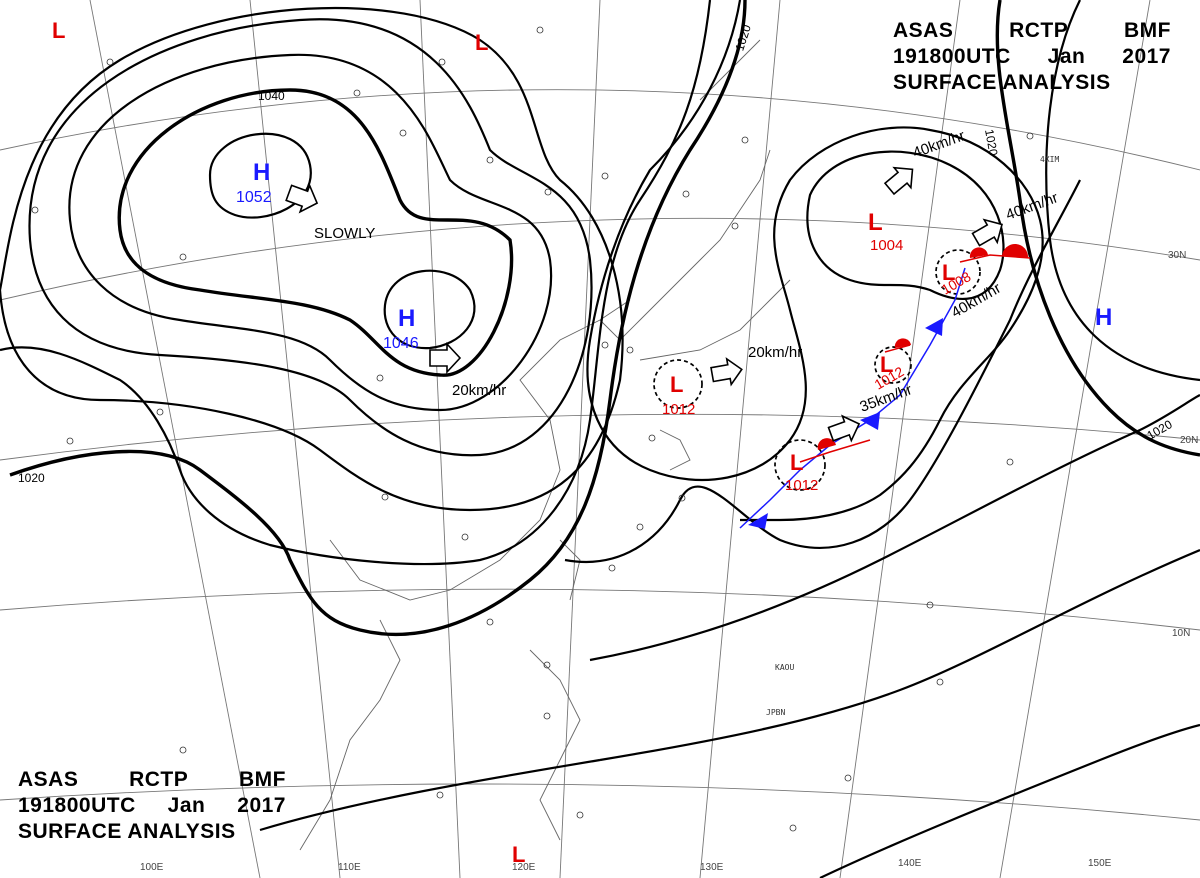 The image size is (1200, 878). Describe the element at coordinates (401, 343) in the screenshot. I see `svg-text: 1046` at that location.